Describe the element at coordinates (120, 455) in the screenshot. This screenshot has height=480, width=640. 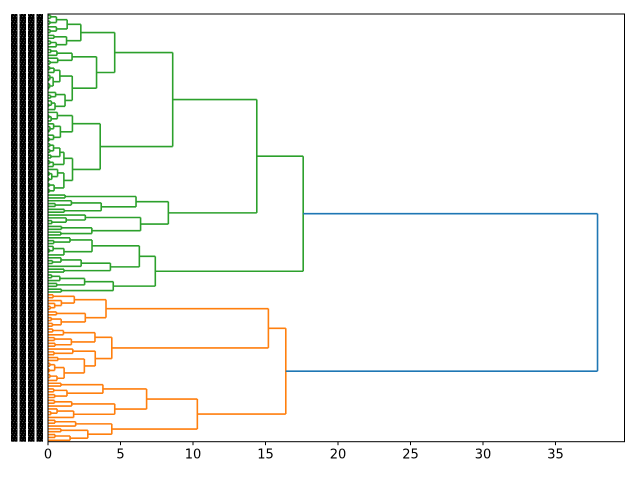
I see `x-tick-label: 5` at that location.